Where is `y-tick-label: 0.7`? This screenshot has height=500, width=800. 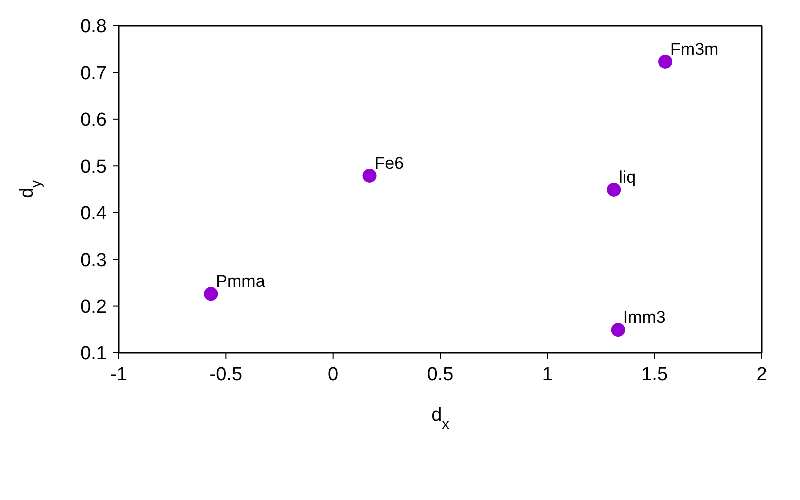 y-tick-label: 0.7 is located at coordinates (93, 73).